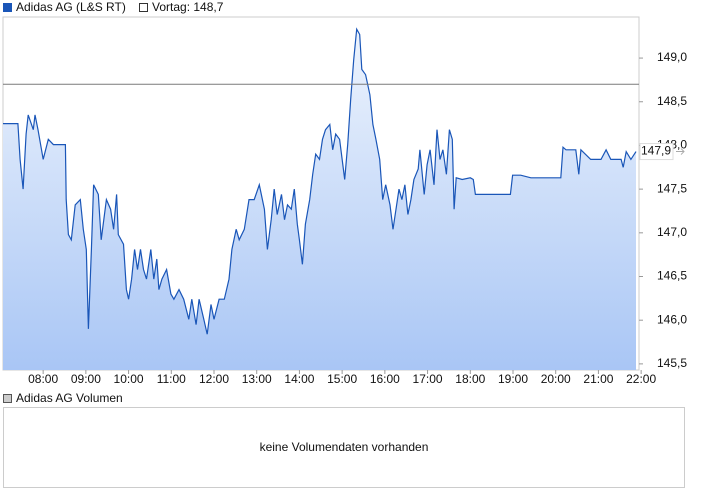 The image size is (726, 496). I want to click on last-price-arrow, so click(680, 151).